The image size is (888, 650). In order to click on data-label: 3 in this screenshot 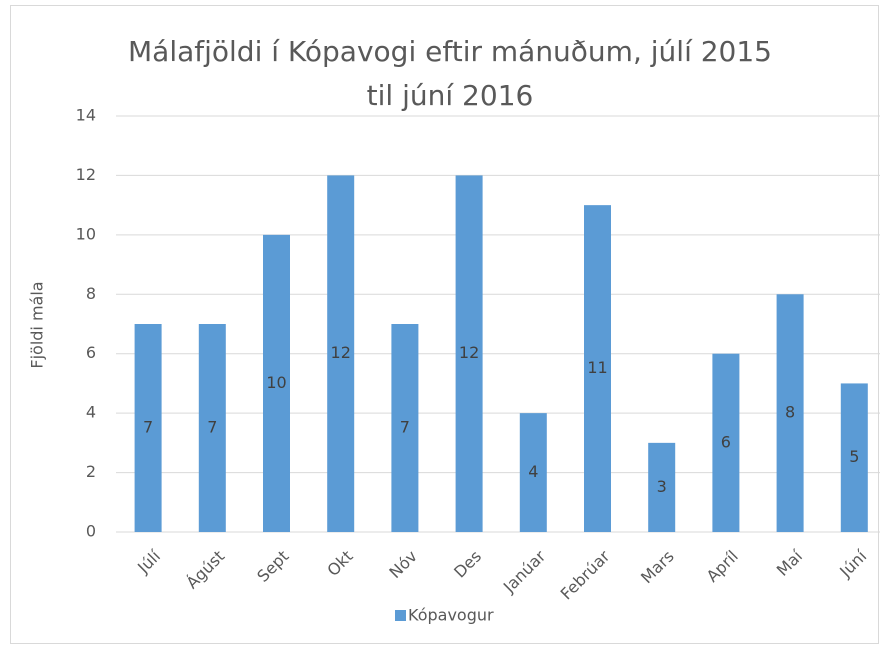, I will do `click(662, 486)`.